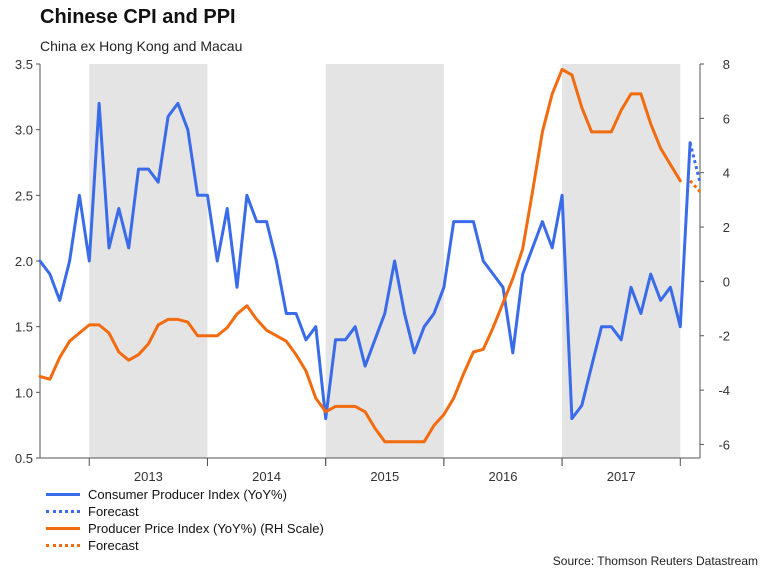  What do you see at coordinates (266, 476) in the screenshot?
I see `x-tick-label-2014: 2014` at bounding box center [266, 476].